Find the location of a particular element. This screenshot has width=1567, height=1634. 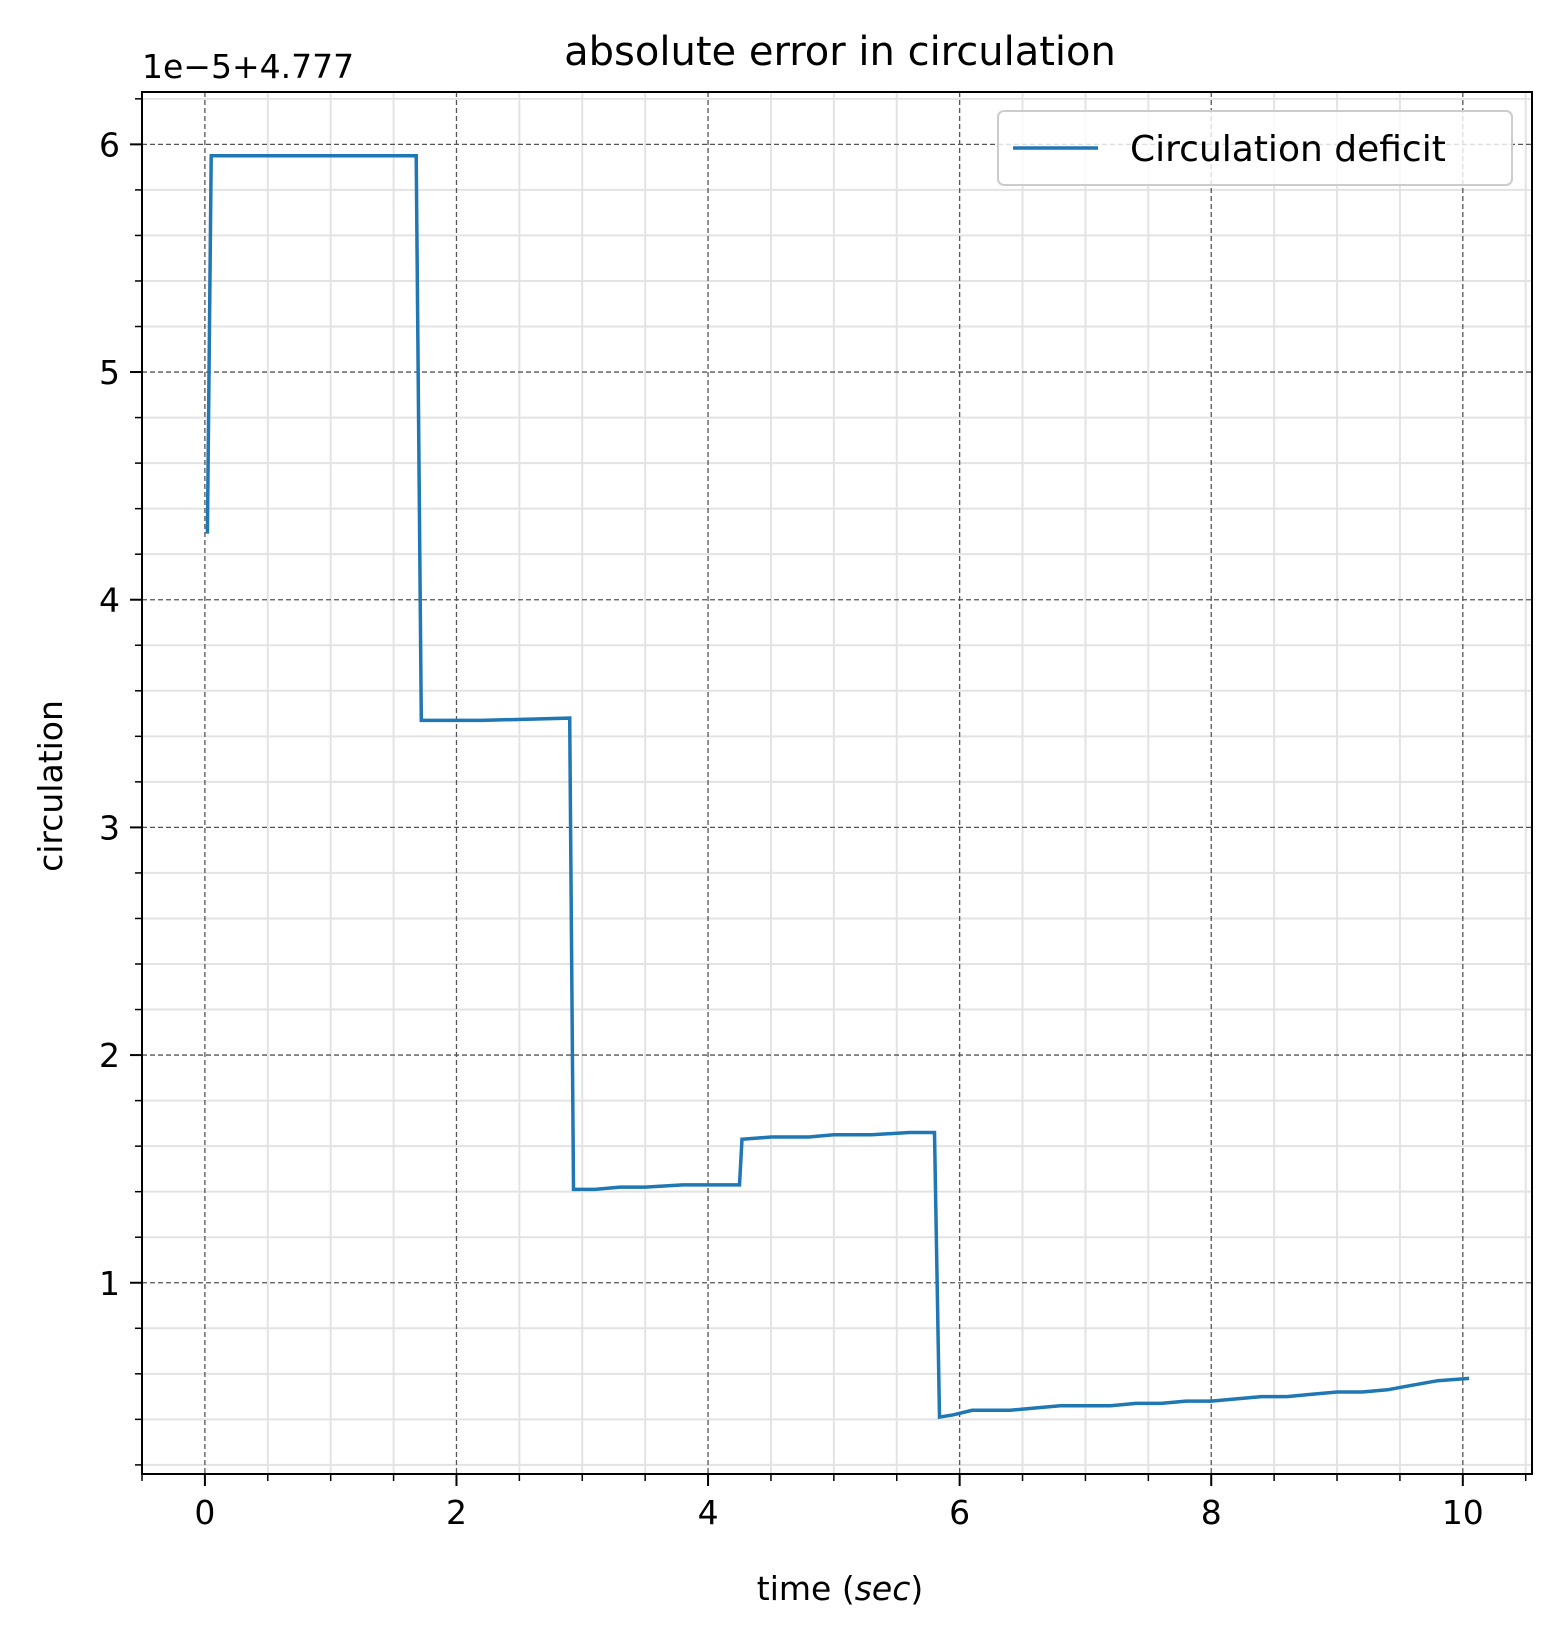

legend-label: Circulation deficit is located at coordinates (1288, 149).